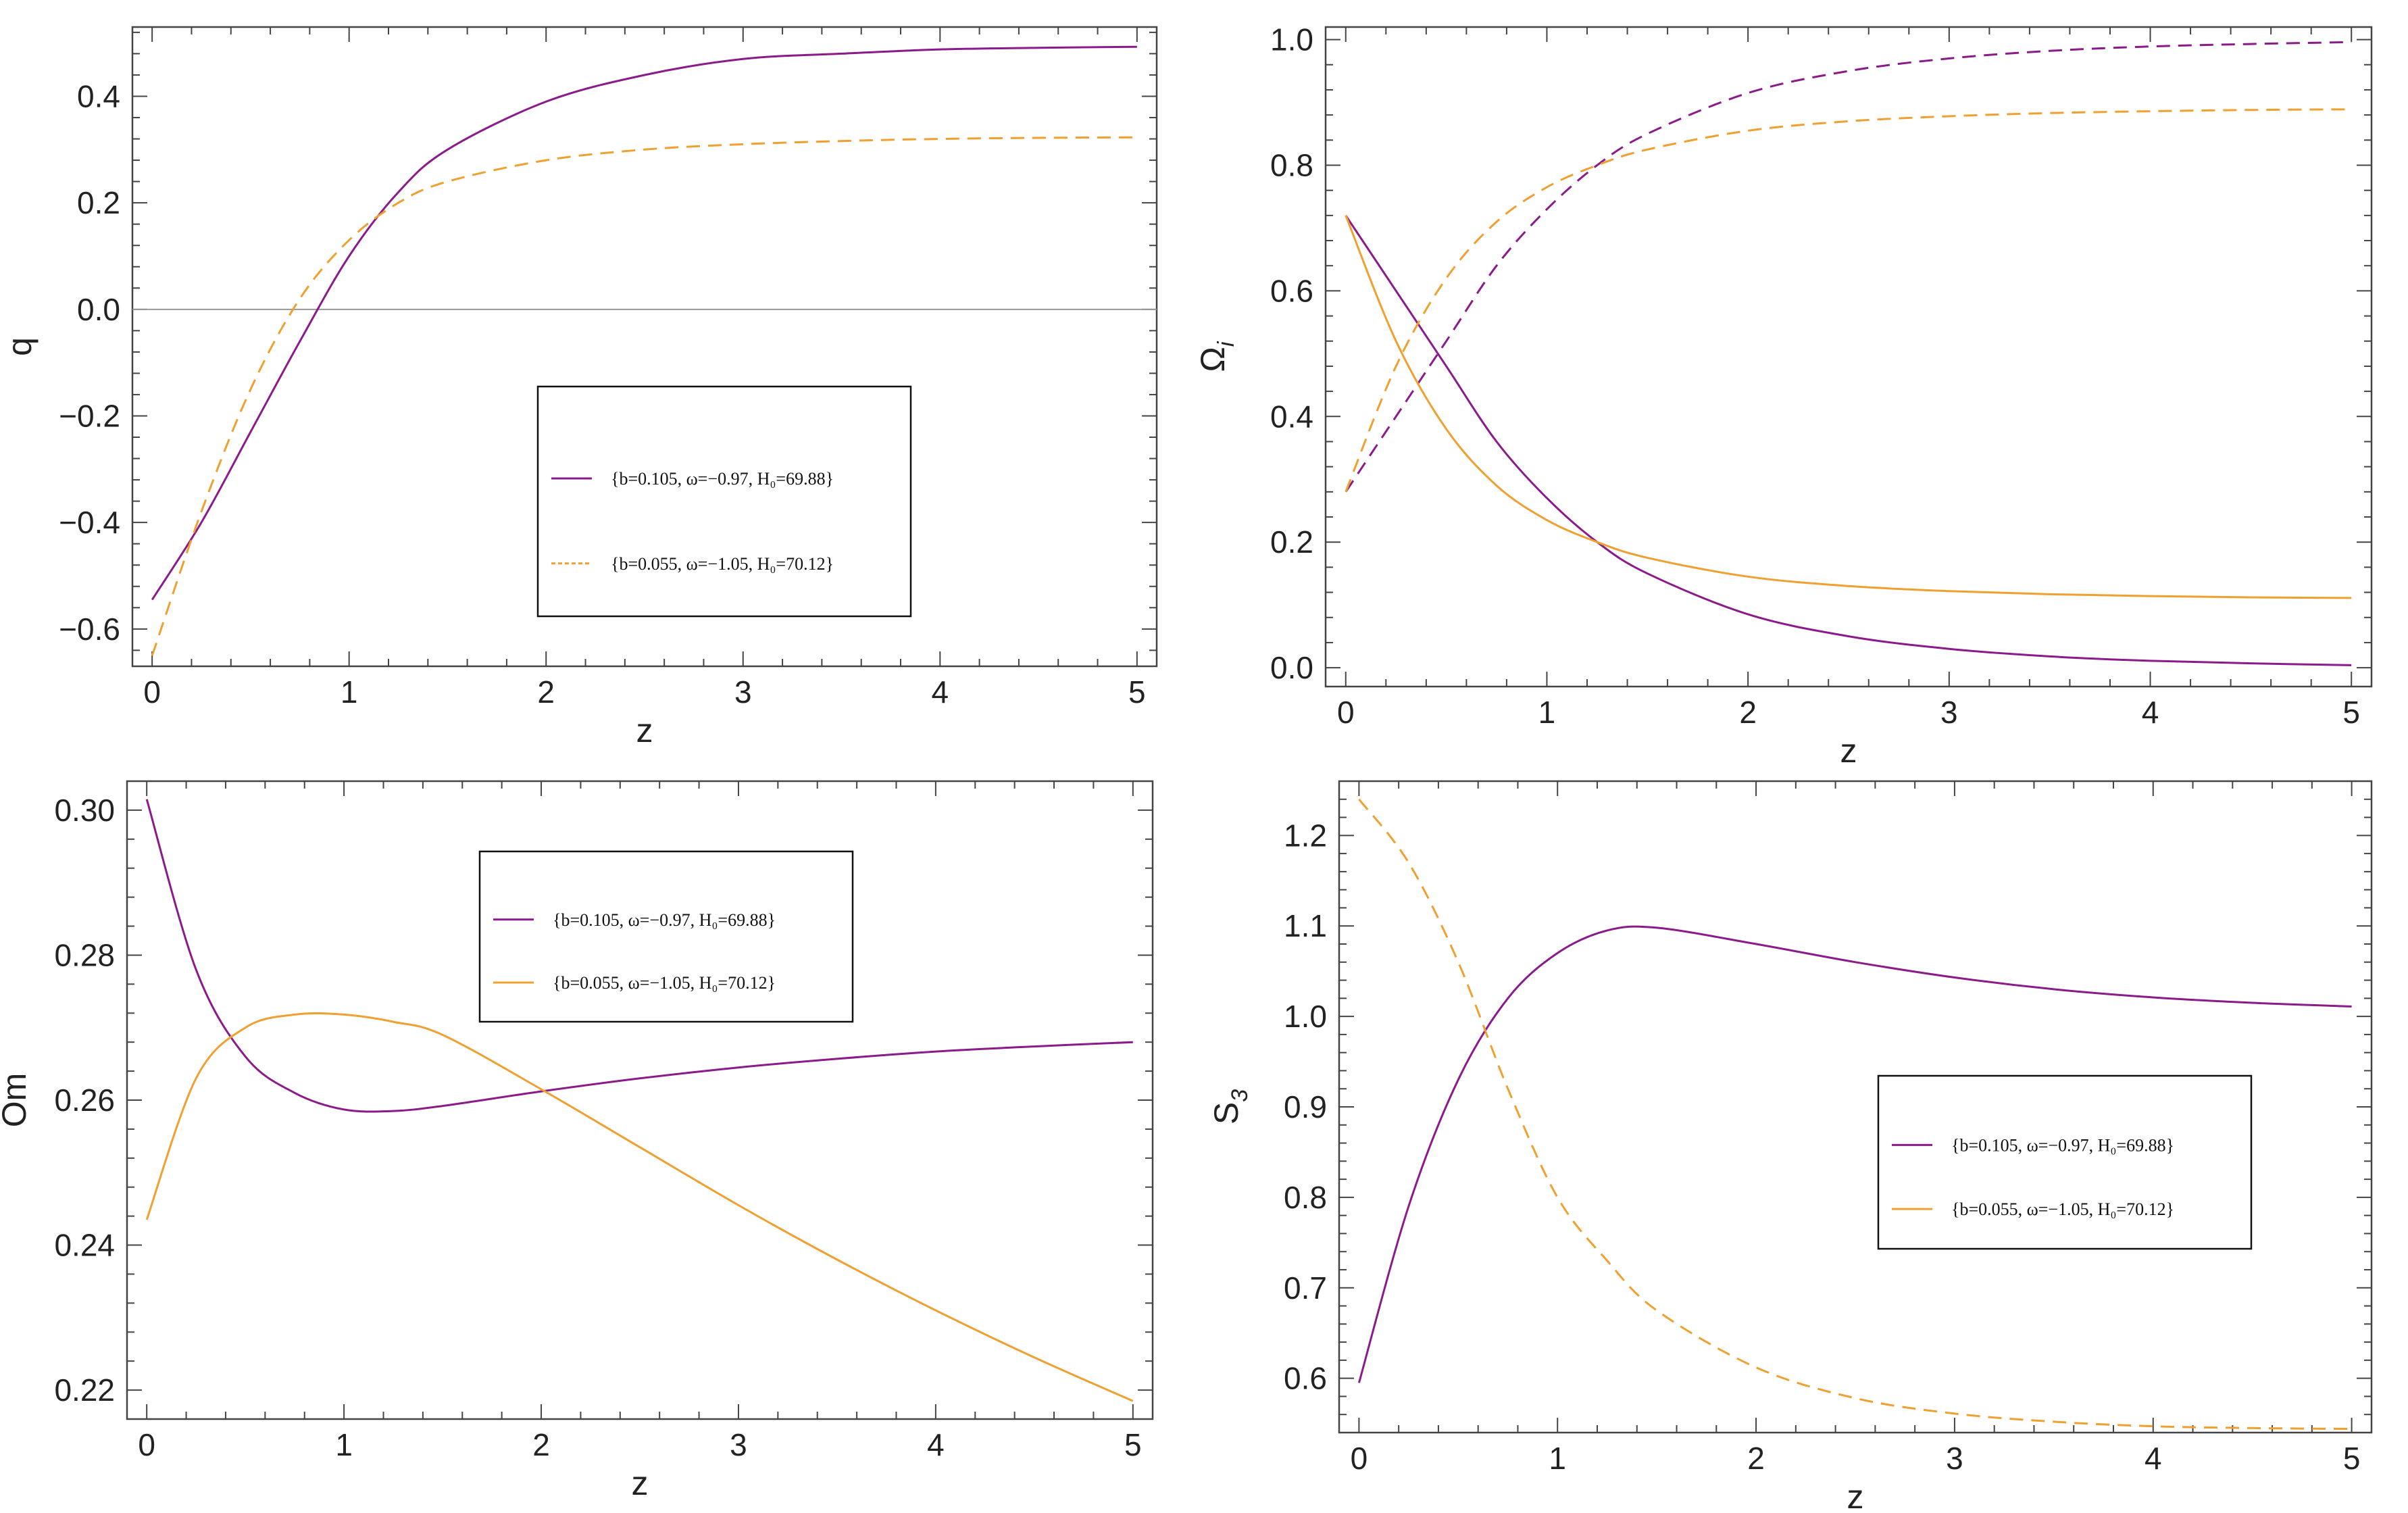  I want to click on y-axis-label: S3, so click(1230, 1106).